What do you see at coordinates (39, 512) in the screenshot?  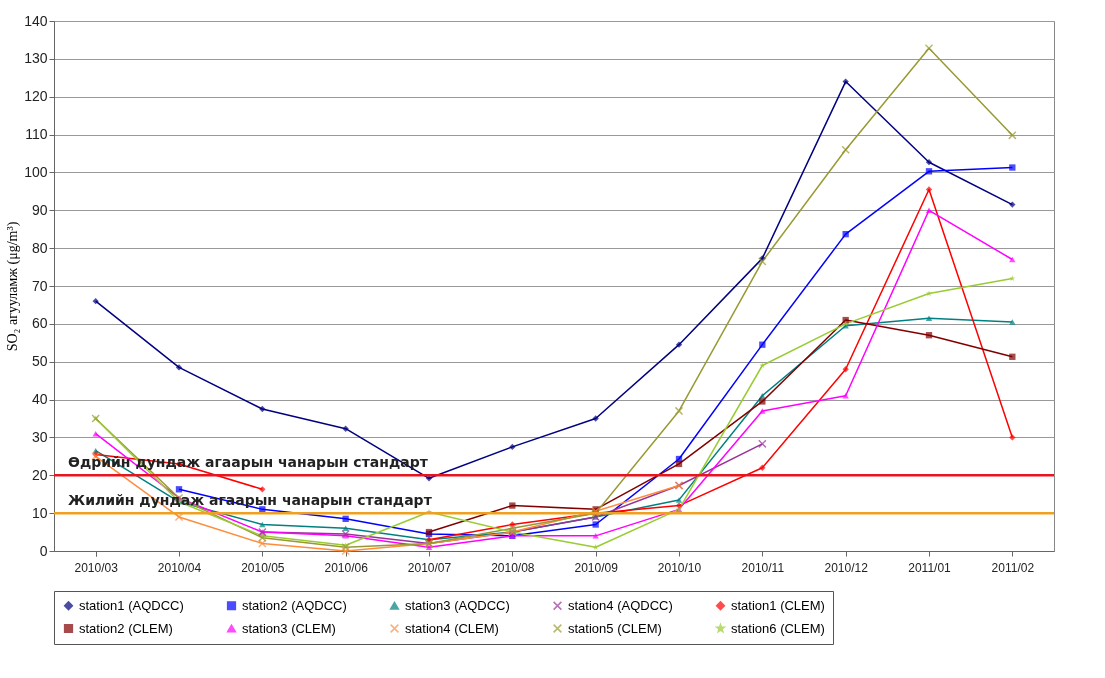 I see `y-tick-label: 10` at bounding box center [39, 512].